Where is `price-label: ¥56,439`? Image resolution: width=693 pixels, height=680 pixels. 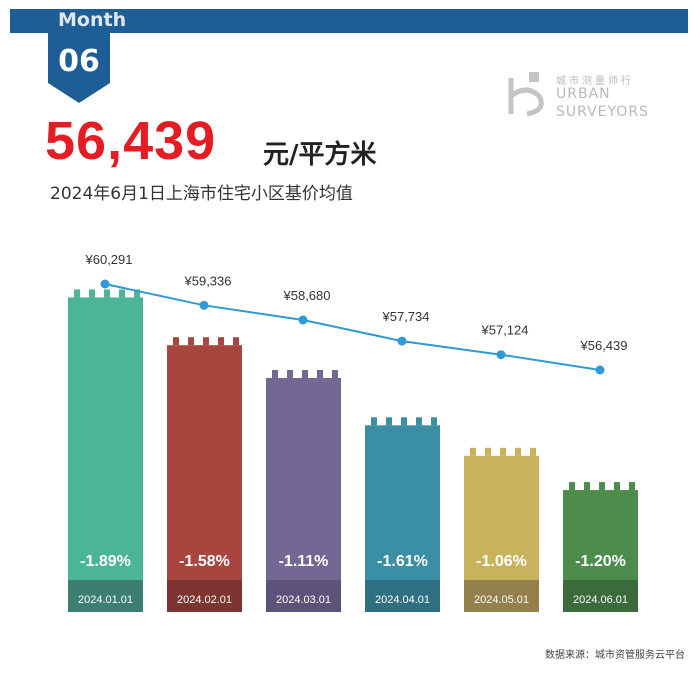
price-label: ¥56,439 is located at coordinates (604, 345).